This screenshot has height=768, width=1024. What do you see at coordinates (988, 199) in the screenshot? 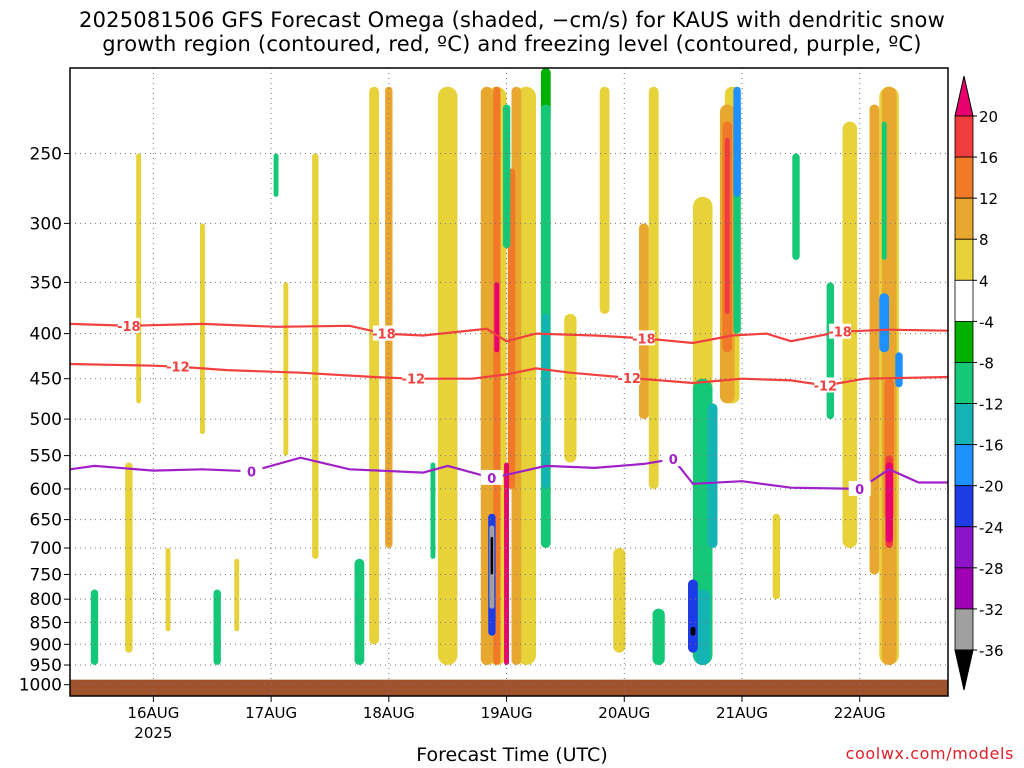
I see `colorbar-label-2: 12` at bounding box center [988, 199].